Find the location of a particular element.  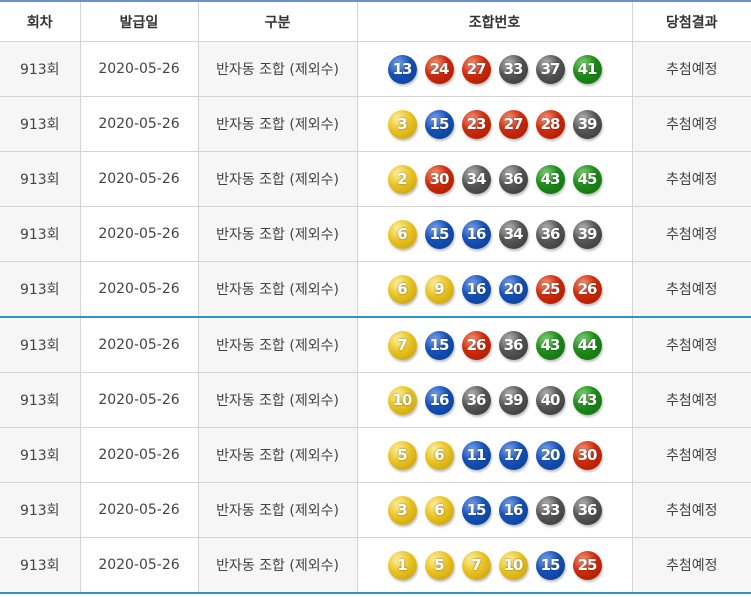

ball-group: 6 15 16 34 36 39 is located at coordinates (495, 234).